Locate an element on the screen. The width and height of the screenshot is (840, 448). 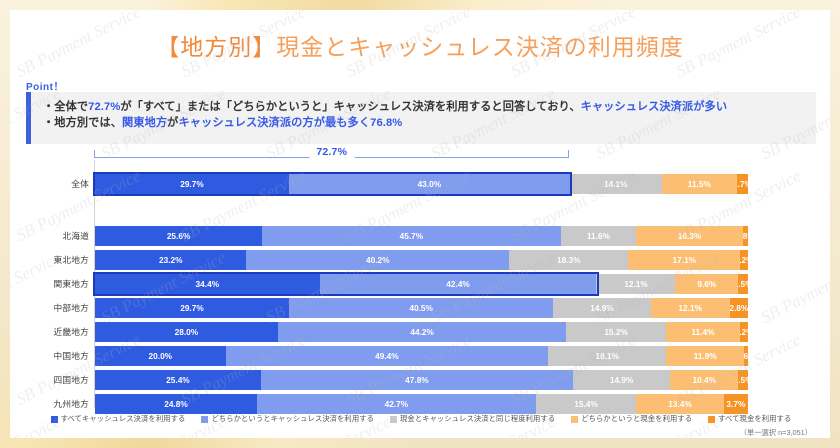
legend-item-4: すべて現金を利用する is located at coordinates (749, 419).